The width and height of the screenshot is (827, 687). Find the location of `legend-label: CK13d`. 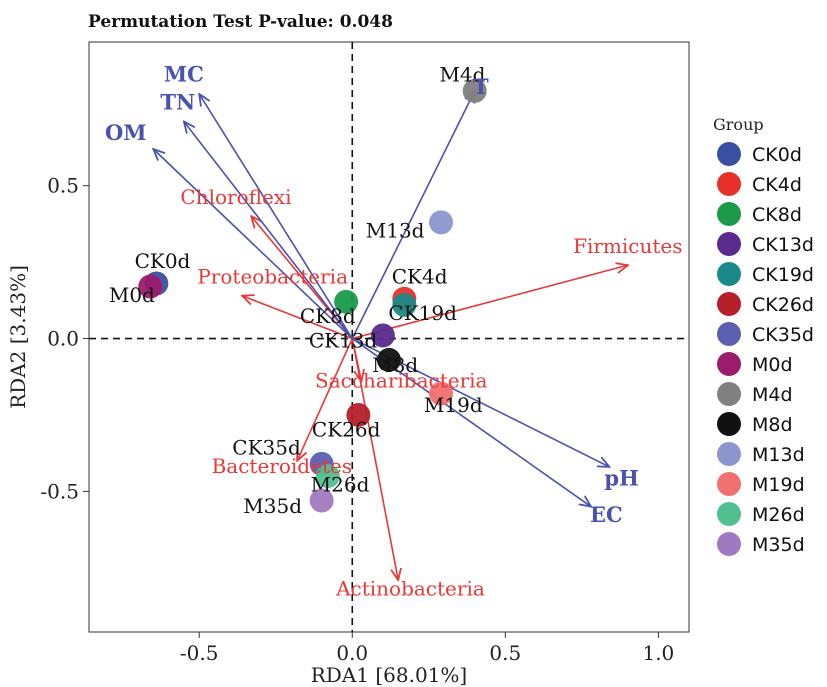

legend-label: CK13d is located at coordinates (783, 245).